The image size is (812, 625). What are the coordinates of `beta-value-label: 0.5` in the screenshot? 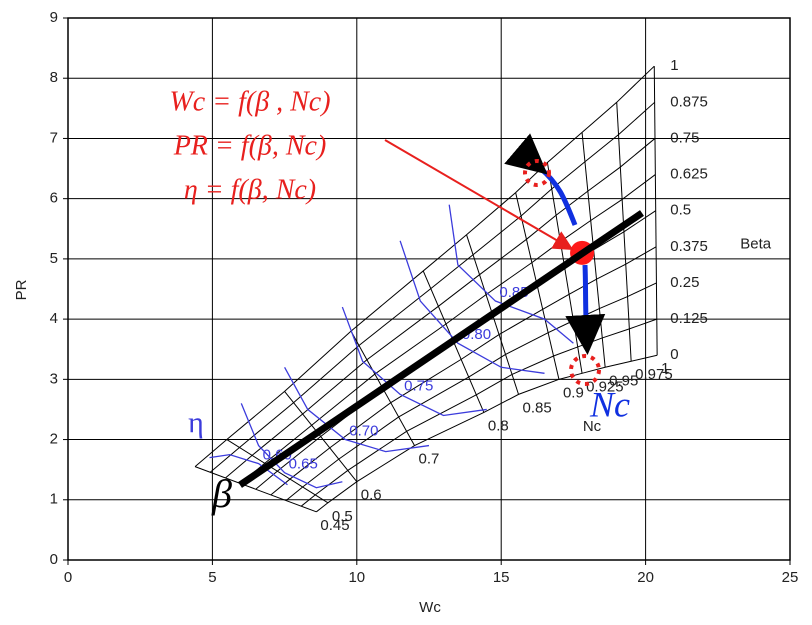 It's located at (680, 210).